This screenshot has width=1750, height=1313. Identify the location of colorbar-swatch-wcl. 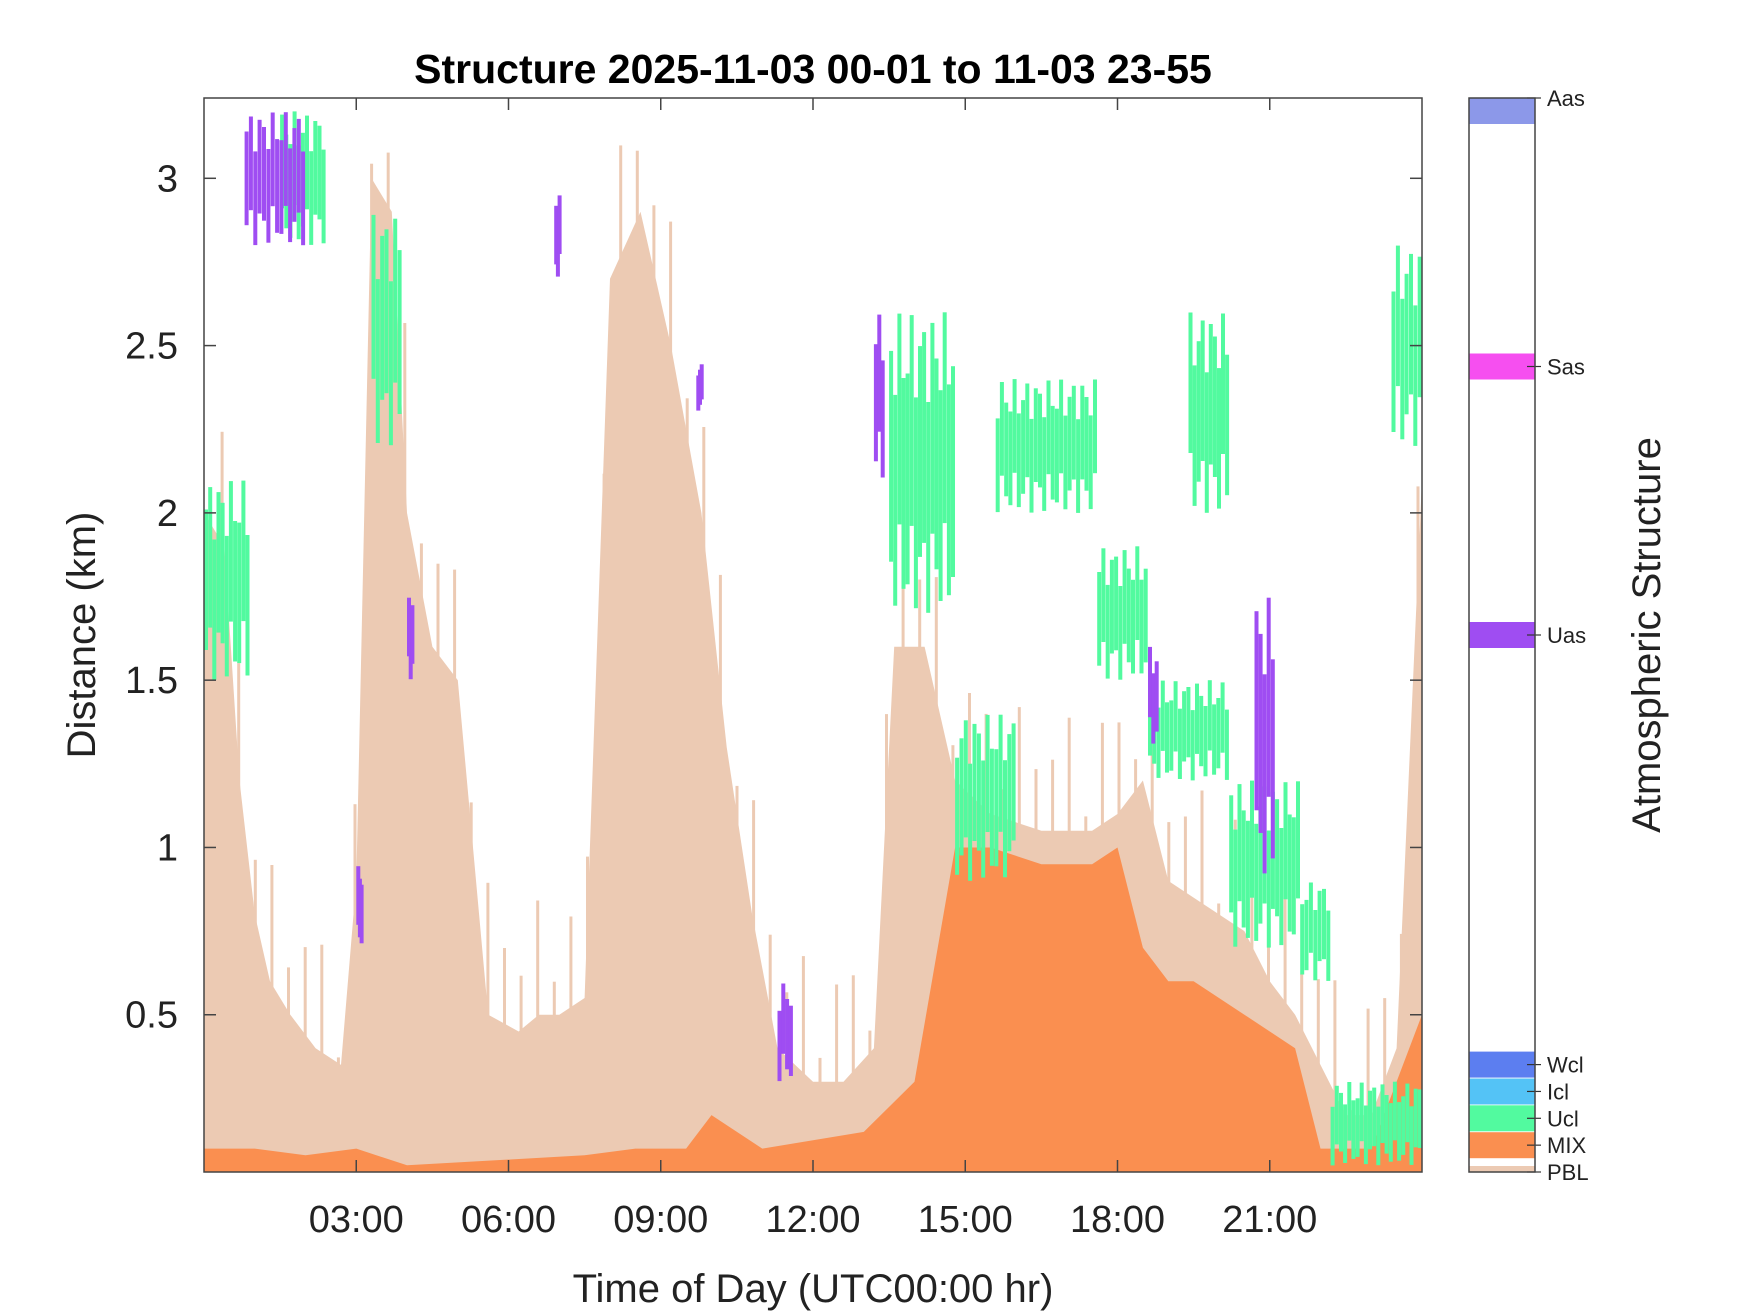
(1502, 1064).